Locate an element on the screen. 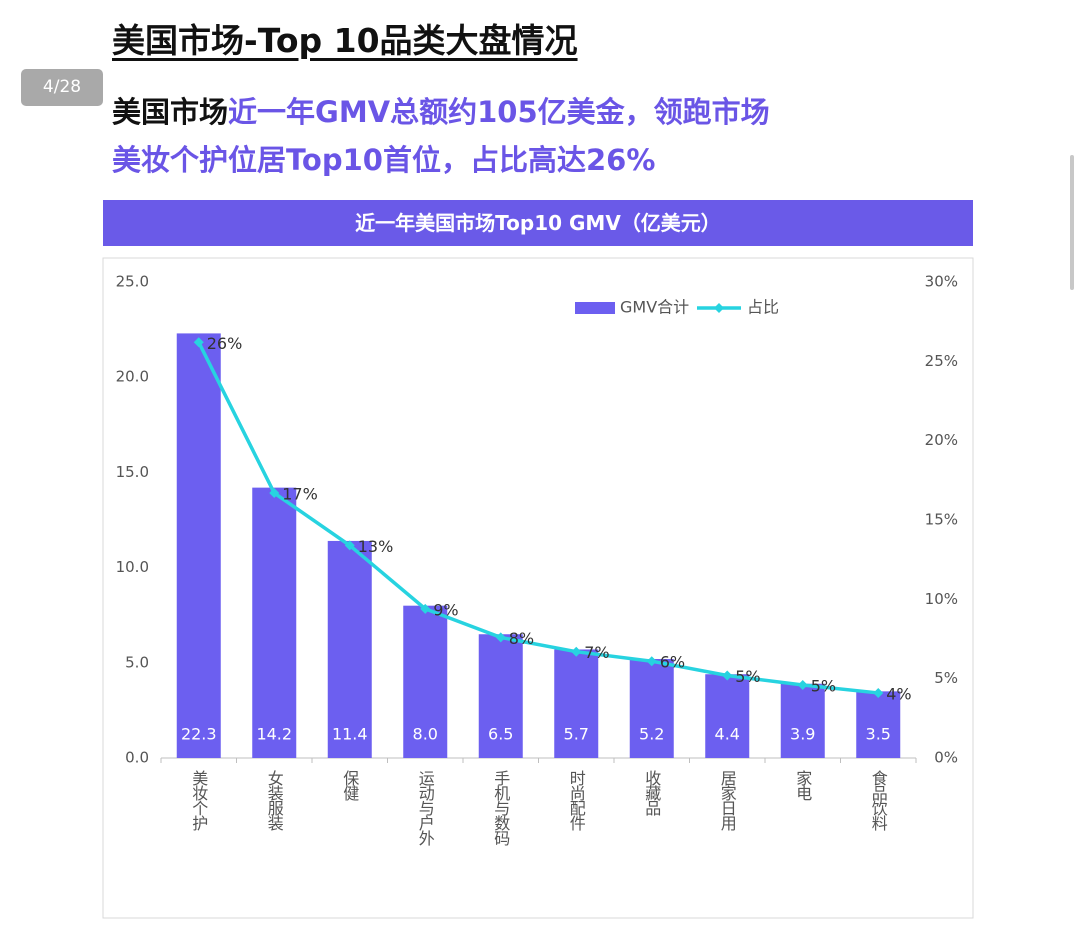 This screenshot has height=926, width=1080. bar-value-label: 3.9 is located at coordinates (802, 734).